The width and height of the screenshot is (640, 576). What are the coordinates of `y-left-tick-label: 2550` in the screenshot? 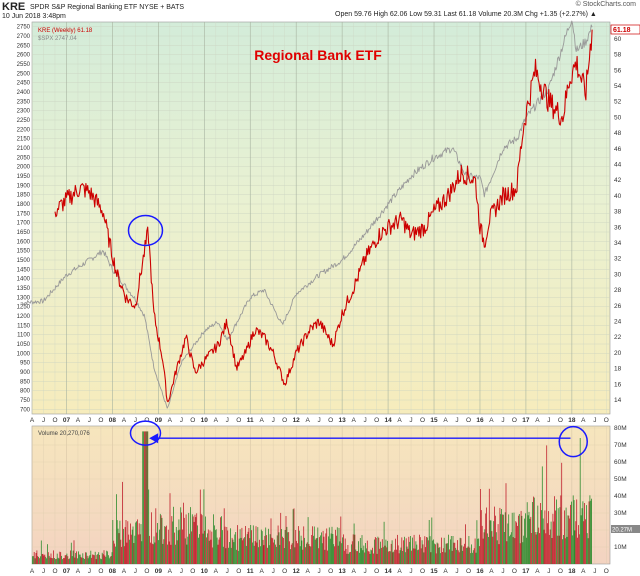 It's located at (24, 65).